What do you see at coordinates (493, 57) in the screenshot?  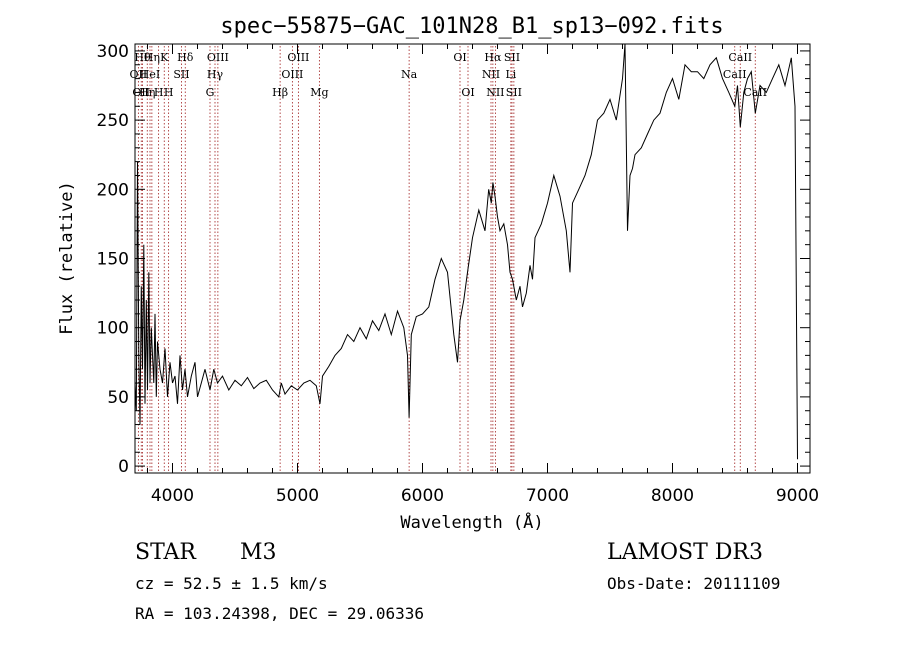 I see `emission-line-label: Hα` at bounding box center [493, 57].